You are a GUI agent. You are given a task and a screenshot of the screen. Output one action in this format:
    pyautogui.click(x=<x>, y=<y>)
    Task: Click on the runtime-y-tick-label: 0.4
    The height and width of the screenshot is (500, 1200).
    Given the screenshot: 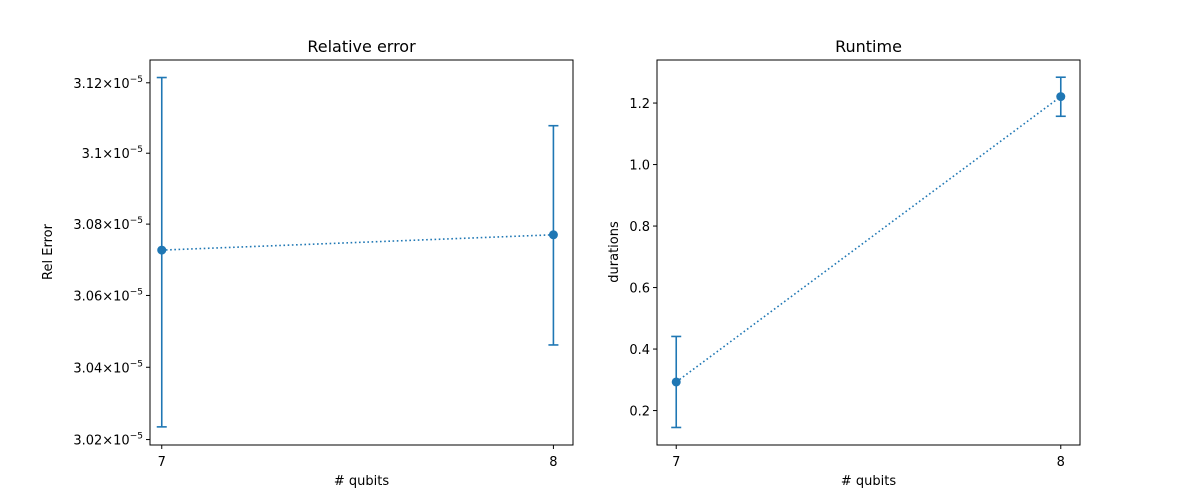 What is the action you would take?
    pyautogui.click(x=639, y=350)
    